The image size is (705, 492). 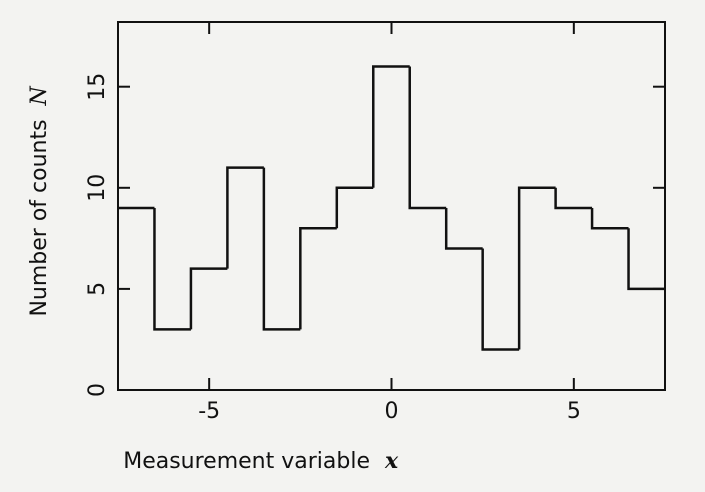 I want to click on x-tick-label: 0, so click(x=392, y=411).